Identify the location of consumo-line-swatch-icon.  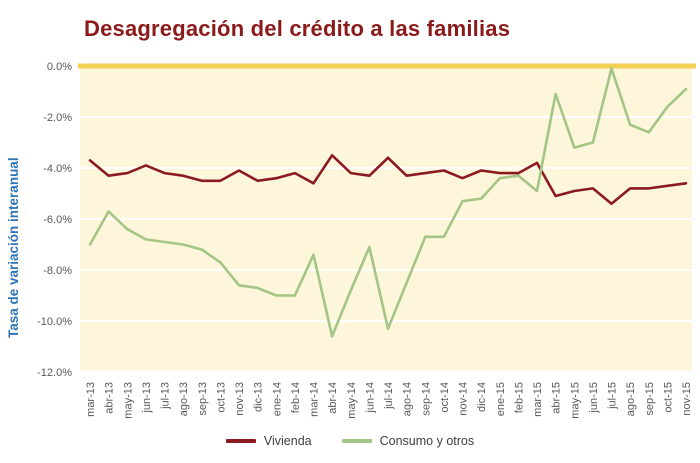
(356, 441).